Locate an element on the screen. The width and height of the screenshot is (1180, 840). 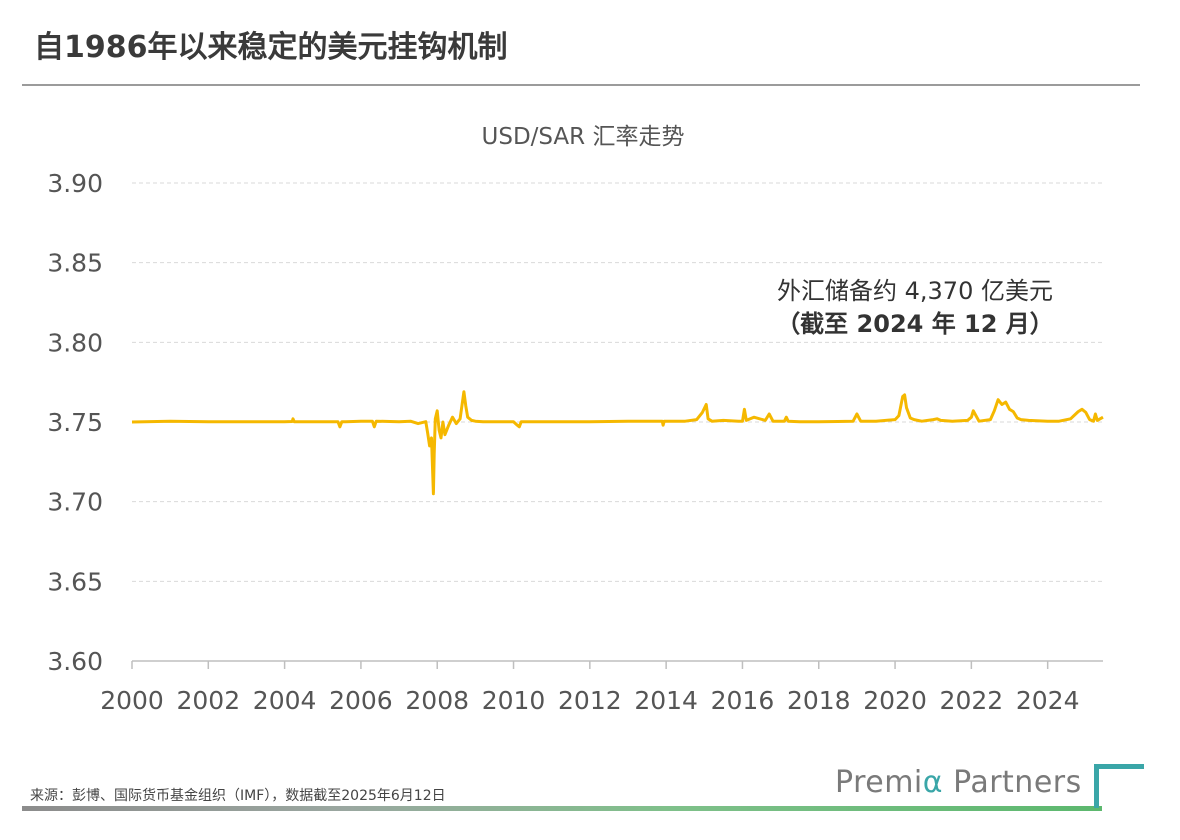
x-tick-label: 2006 is located at coordinates (361, 700).